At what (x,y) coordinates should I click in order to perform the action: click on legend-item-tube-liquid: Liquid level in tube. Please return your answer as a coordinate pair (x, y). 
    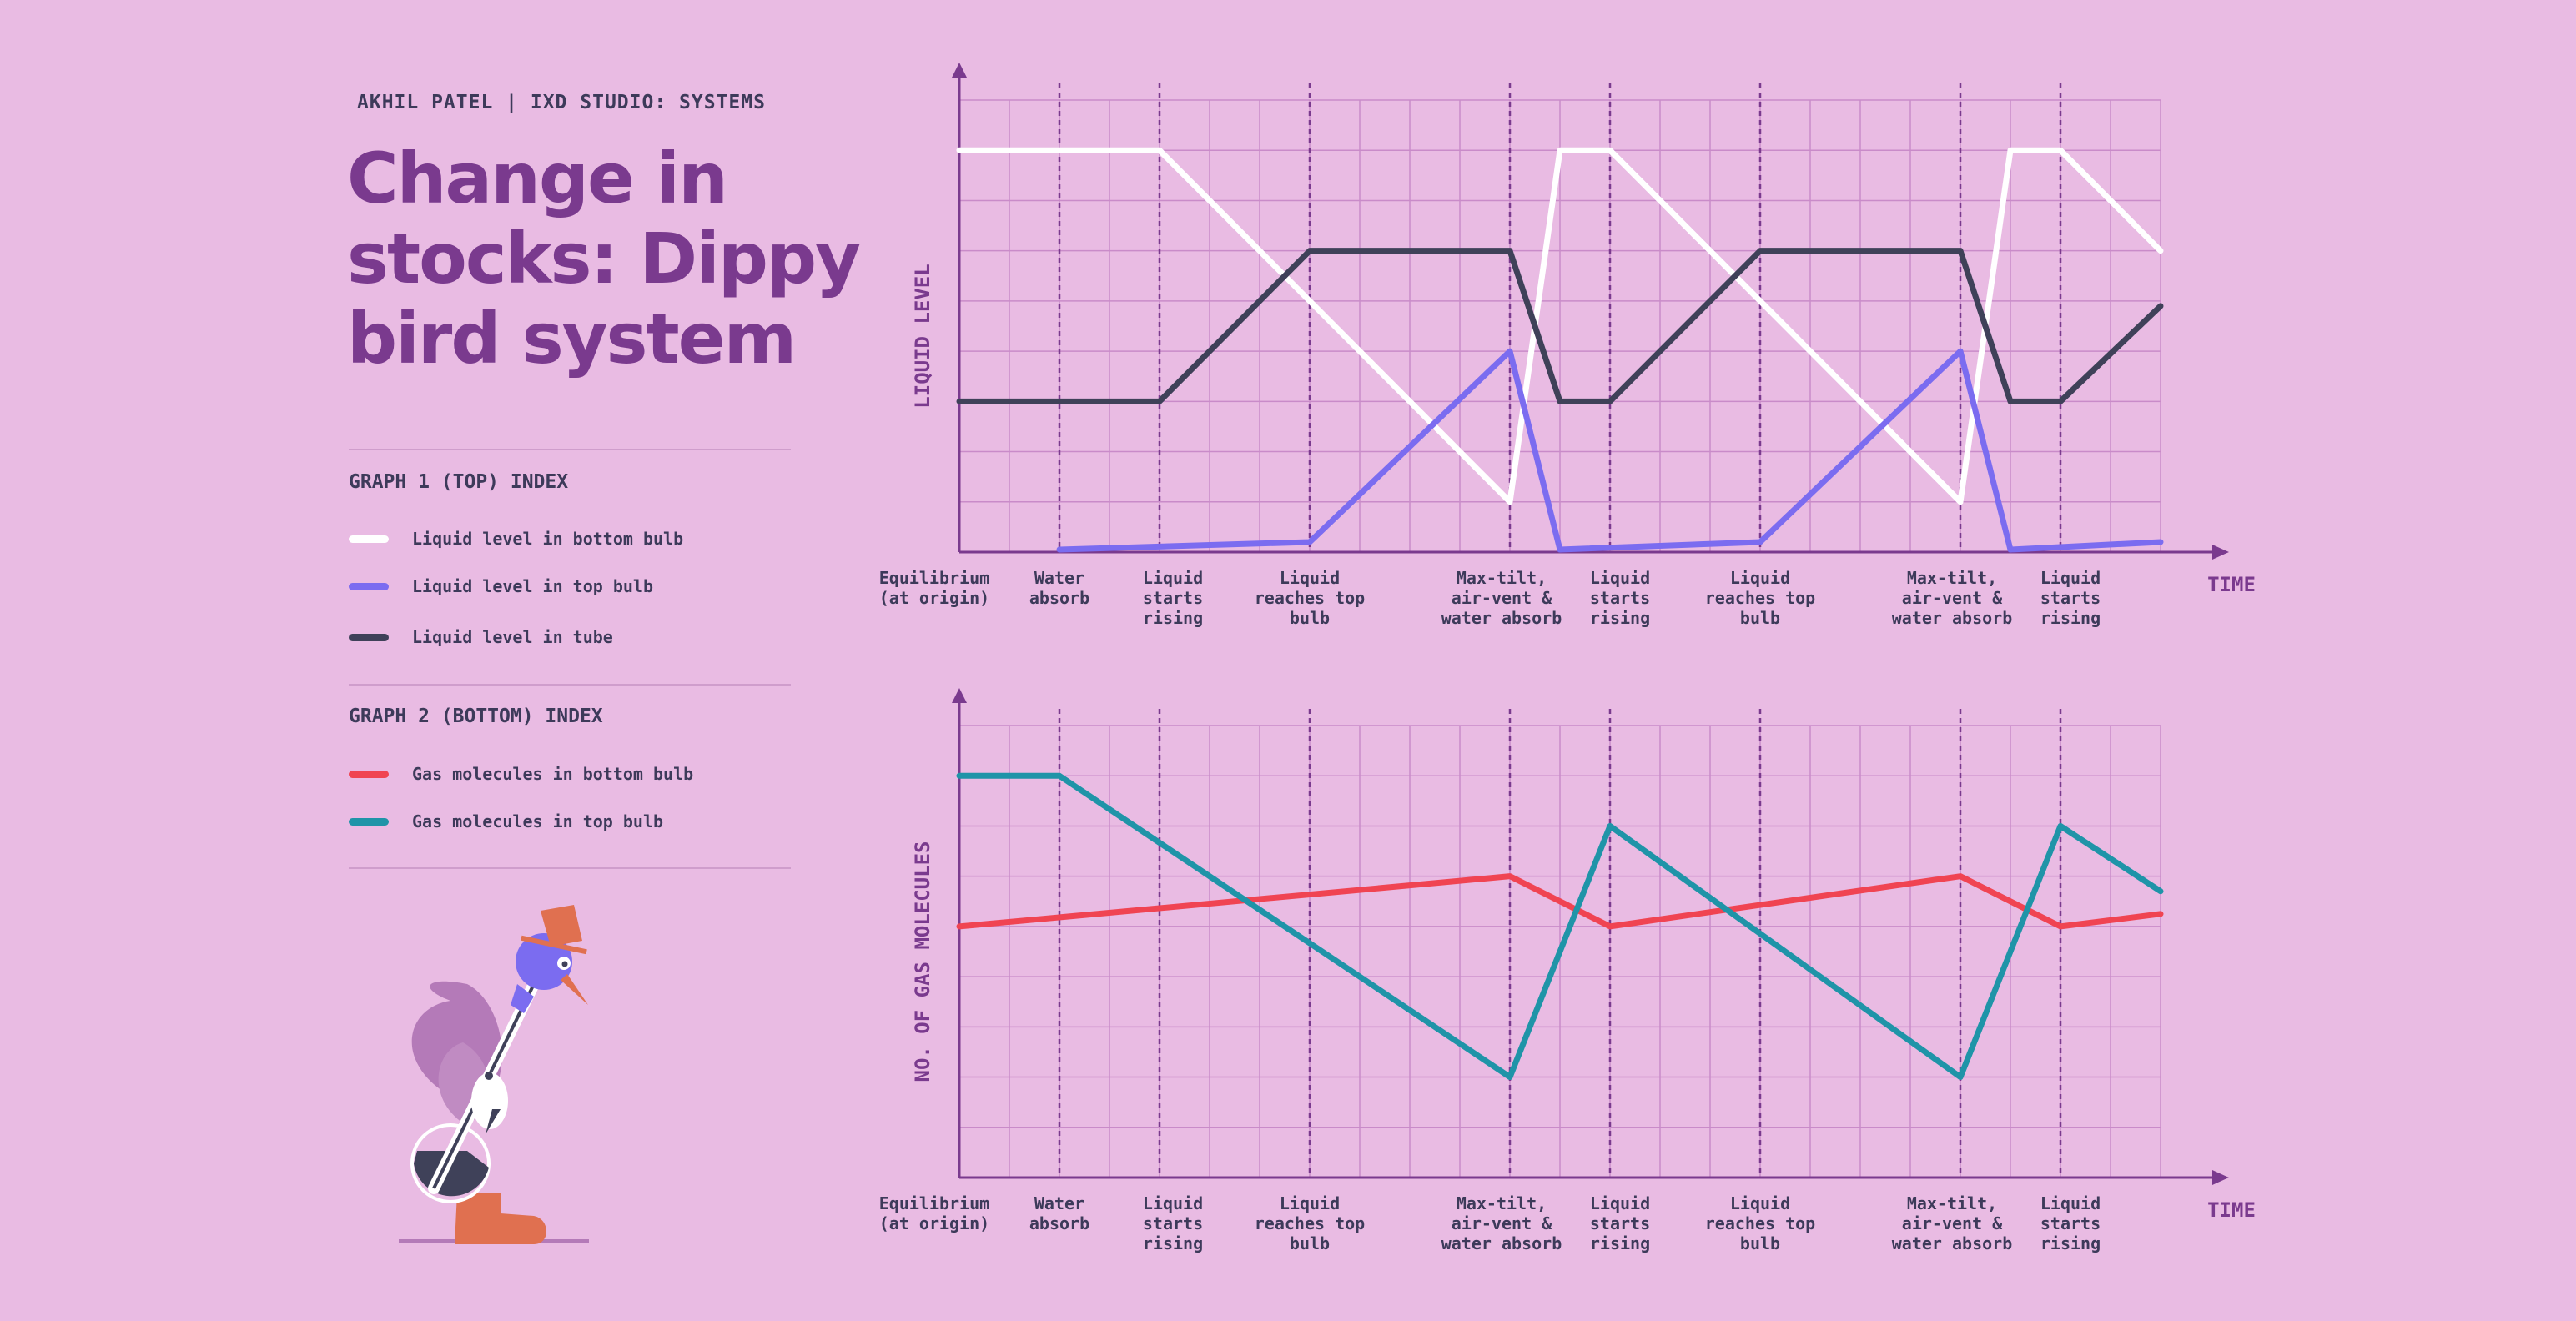
    Looking at the image, I should click on (481, 637).